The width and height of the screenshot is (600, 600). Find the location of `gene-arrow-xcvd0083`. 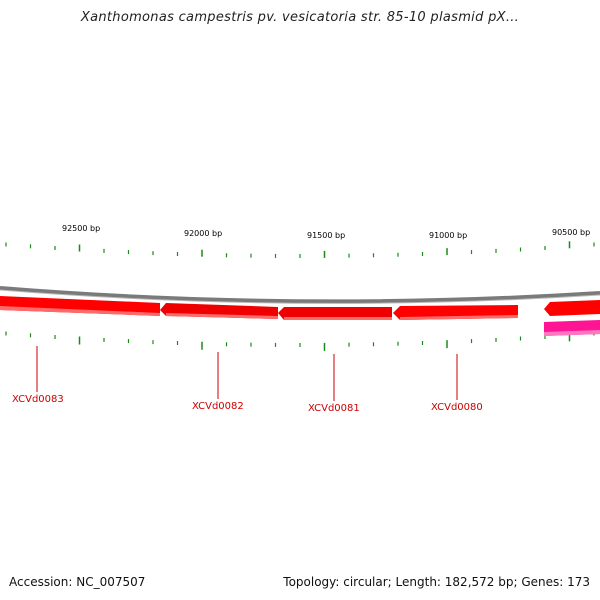

gene-arrow-xcvd0083 is located at coordinates (80, 306).